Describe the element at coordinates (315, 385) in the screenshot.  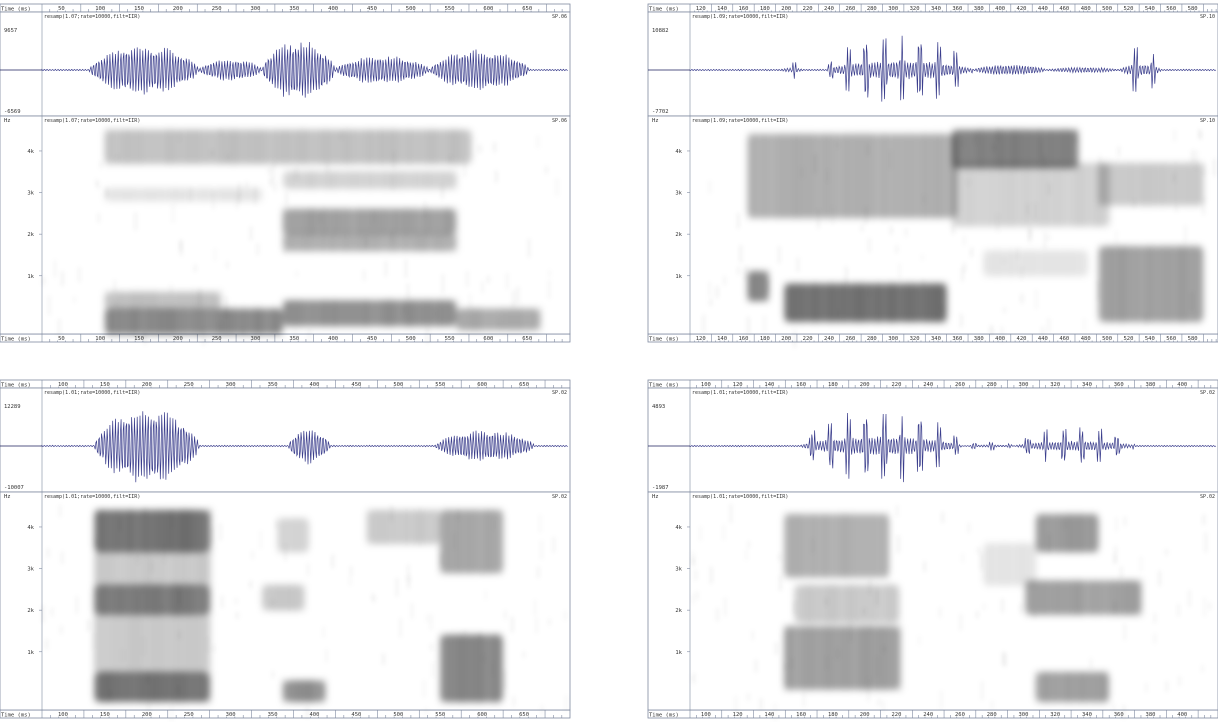
I see `time-tick-label: 400` at that location.